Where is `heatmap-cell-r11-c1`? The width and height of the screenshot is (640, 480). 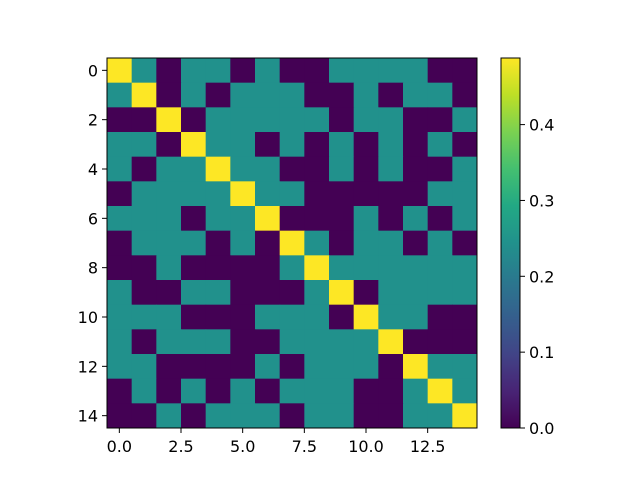
heatmap-cell-r11-c1 is located at coordinates (144, 342).